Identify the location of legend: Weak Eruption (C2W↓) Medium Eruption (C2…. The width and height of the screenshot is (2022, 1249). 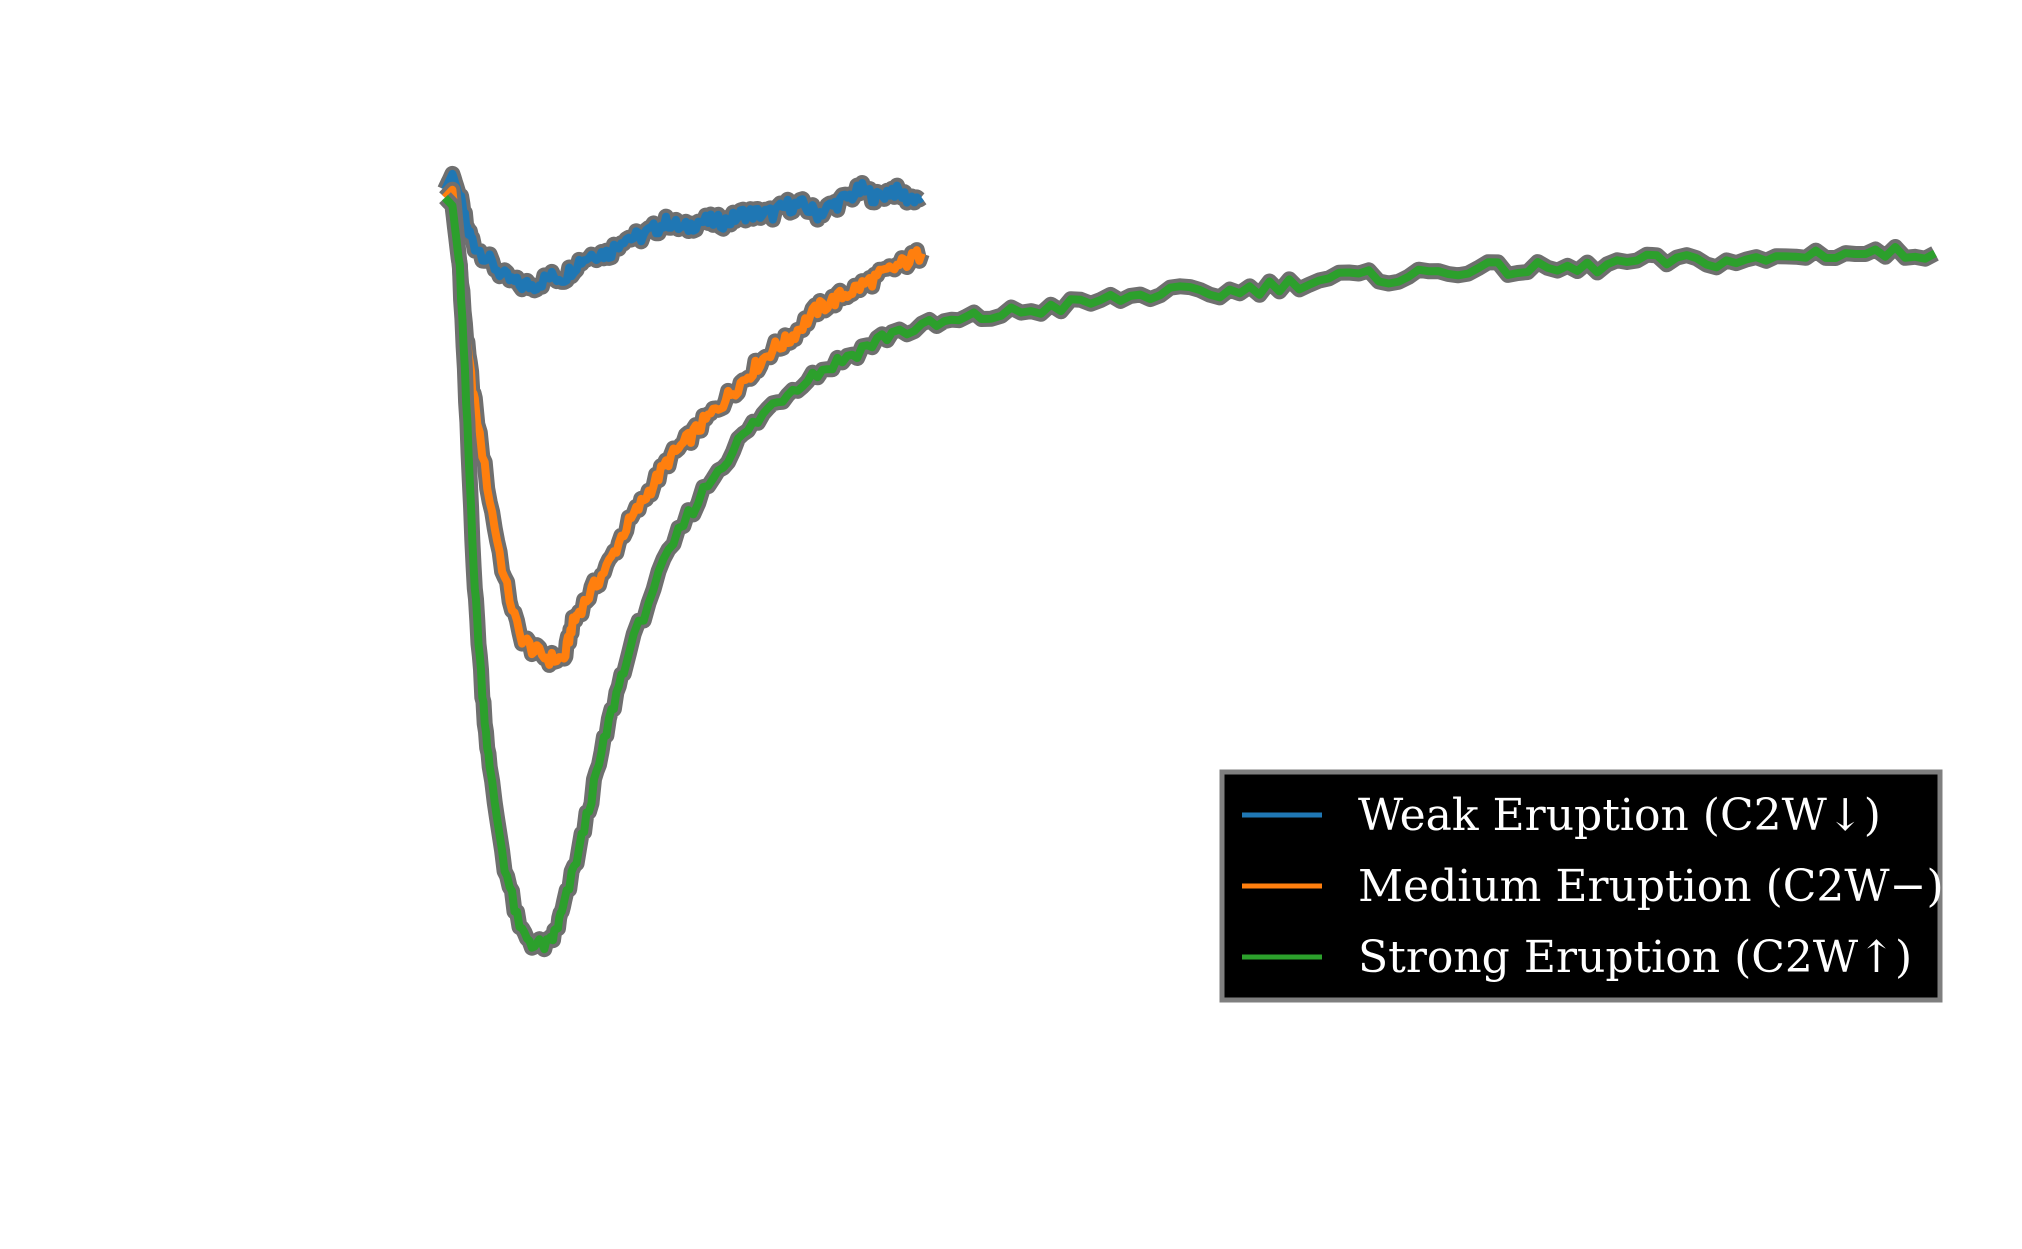
(1581, 886).